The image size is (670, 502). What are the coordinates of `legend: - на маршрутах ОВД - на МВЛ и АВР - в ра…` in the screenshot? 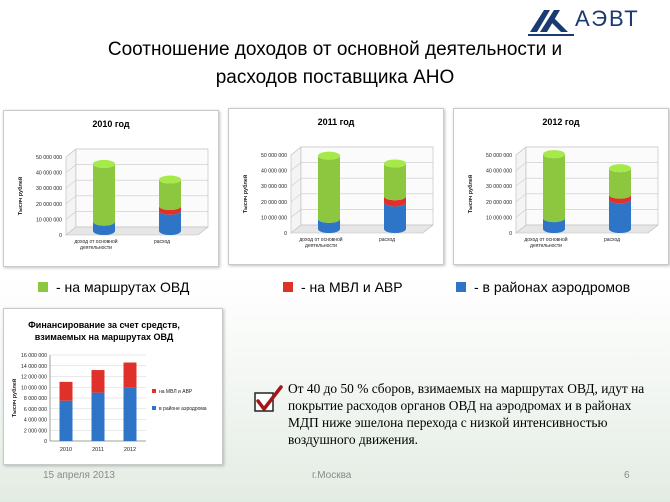 It's located at (335, 287).